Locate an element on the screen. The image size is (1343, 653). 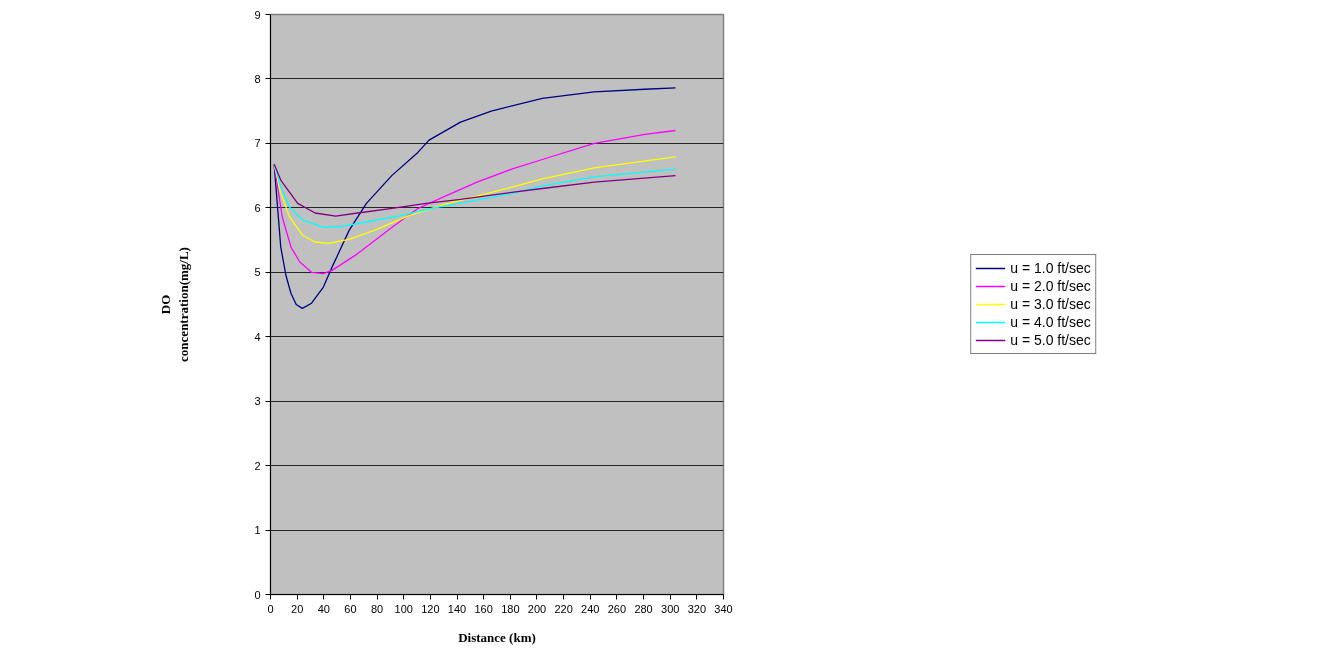
x-tick-label: 200 is located at coordinates (537, 608).